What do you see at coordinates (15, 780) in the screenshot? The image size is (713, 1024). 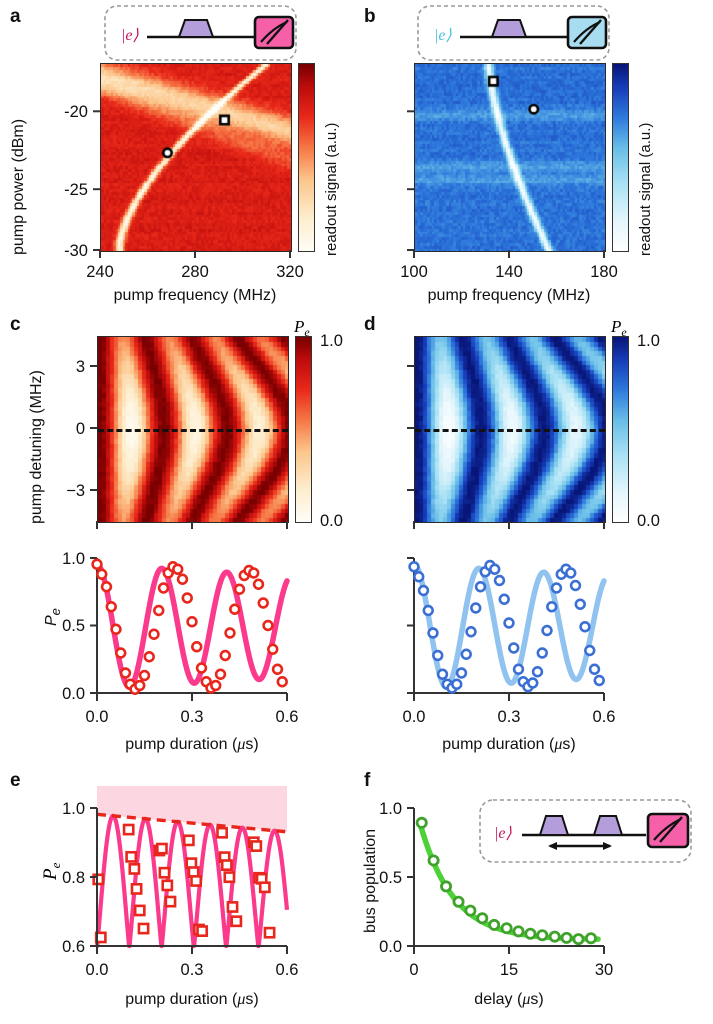 I see `panel-e-label: e` at bounding box center [15, 780].